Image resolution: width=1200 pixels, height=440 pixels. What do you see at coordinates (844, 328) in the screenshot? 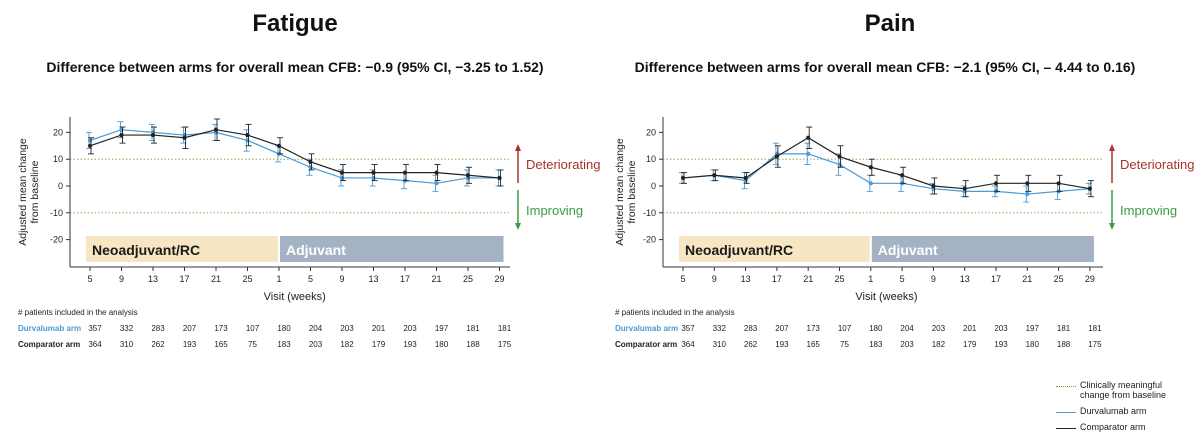
I see `pain-table-cell: 107` at bounding box center [844, 328].